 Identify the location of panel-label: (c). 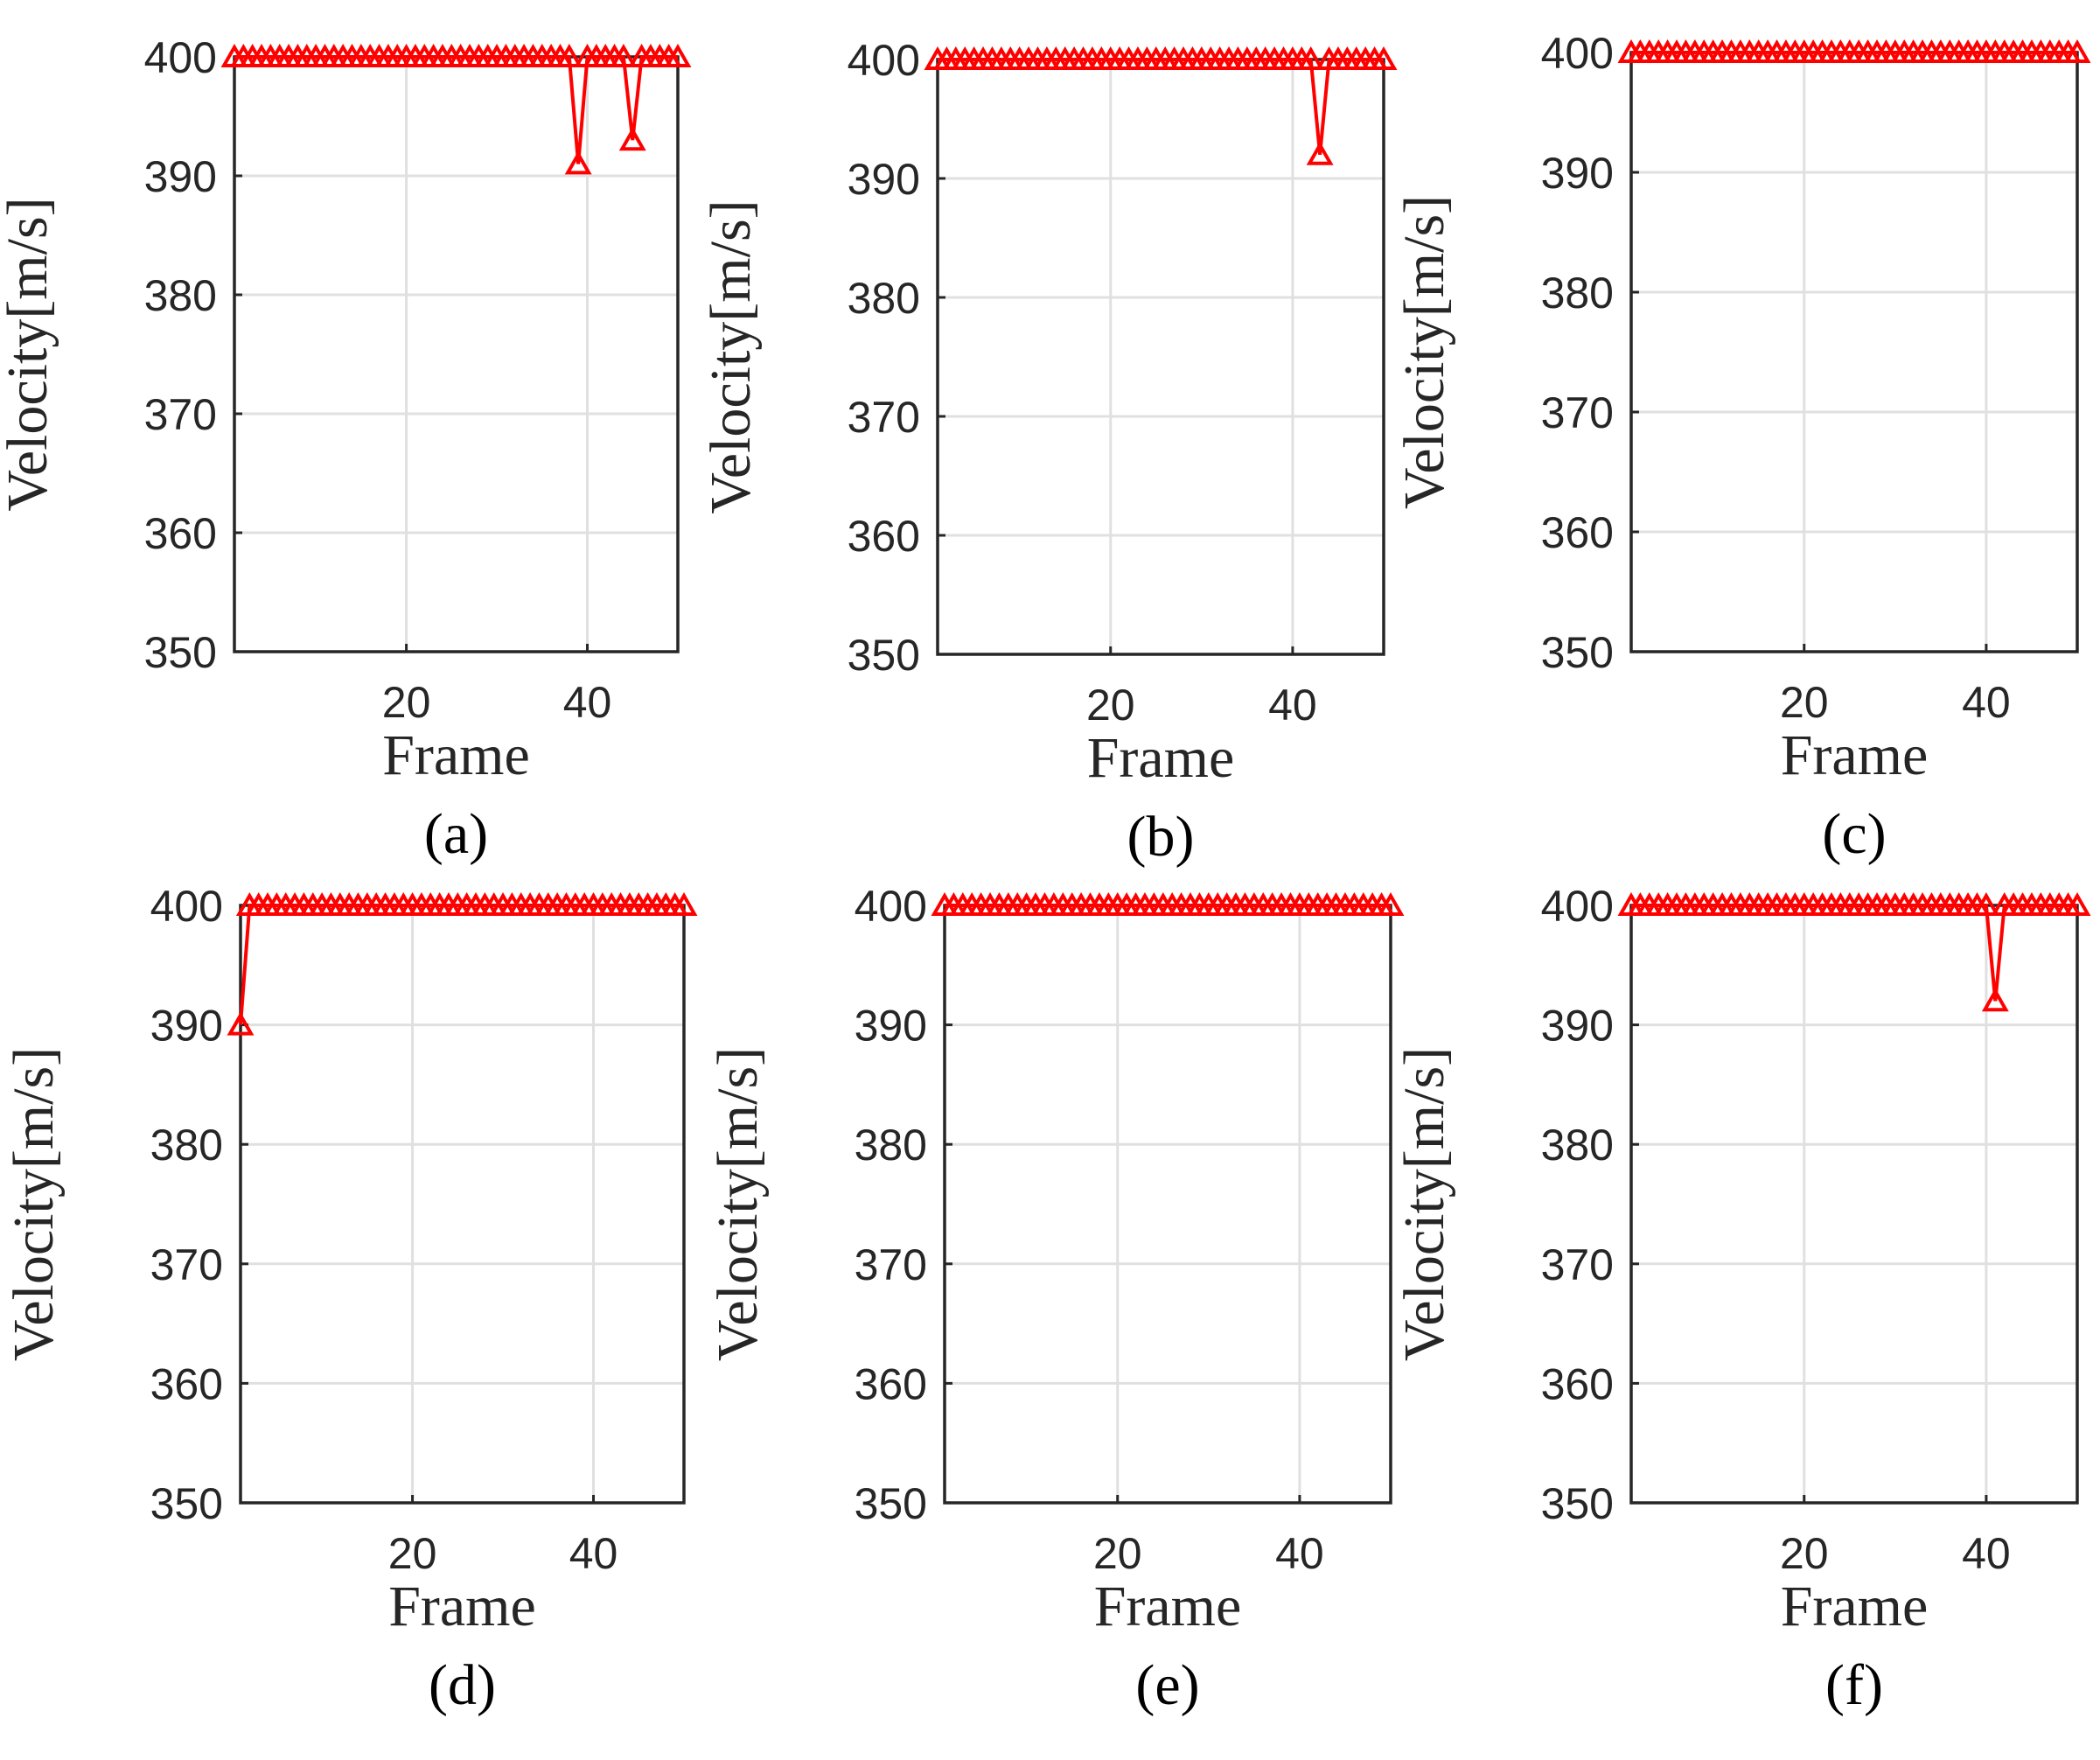
(1854, 834).